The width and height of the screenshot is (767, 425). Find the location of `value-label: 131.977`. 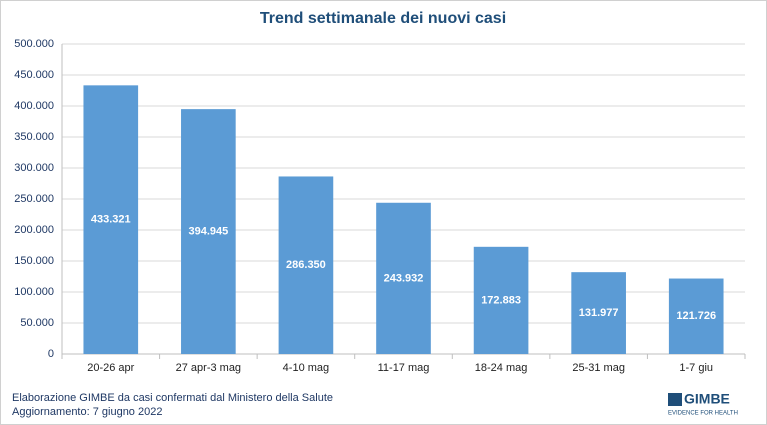

value-label: 131.977 is located at coordinates (599, 313).